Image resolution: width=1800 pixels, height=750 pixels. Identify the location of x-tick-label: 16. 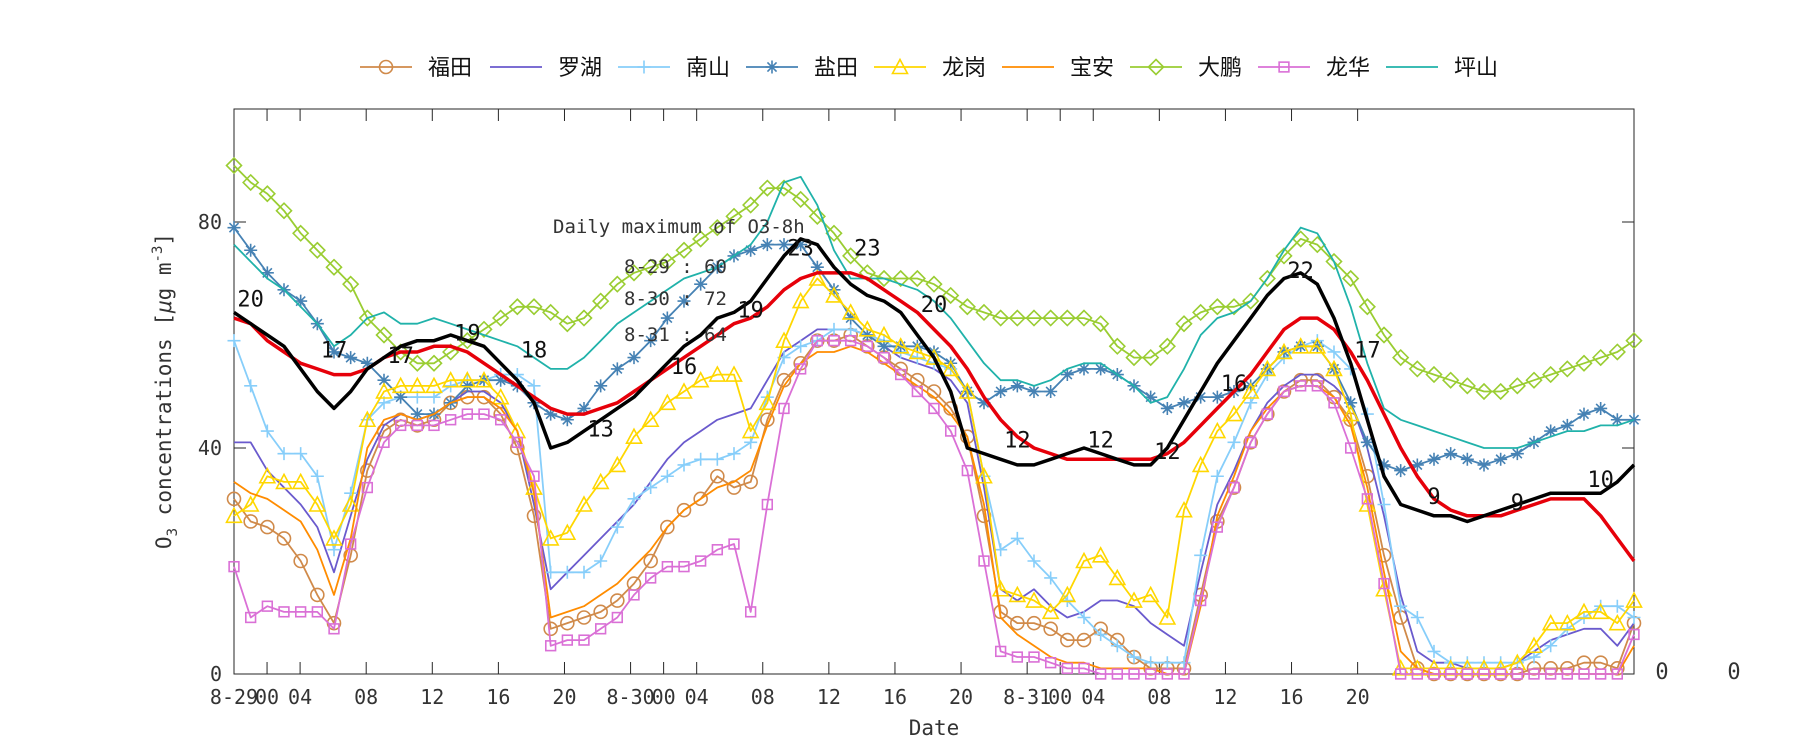
(895, 697).